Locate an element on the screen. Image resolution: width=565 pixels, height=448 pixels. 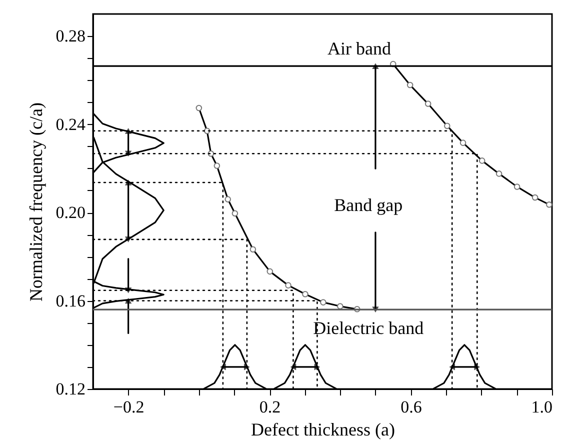
y-tick-label: 0.28 is located at coordinates (71, 36).